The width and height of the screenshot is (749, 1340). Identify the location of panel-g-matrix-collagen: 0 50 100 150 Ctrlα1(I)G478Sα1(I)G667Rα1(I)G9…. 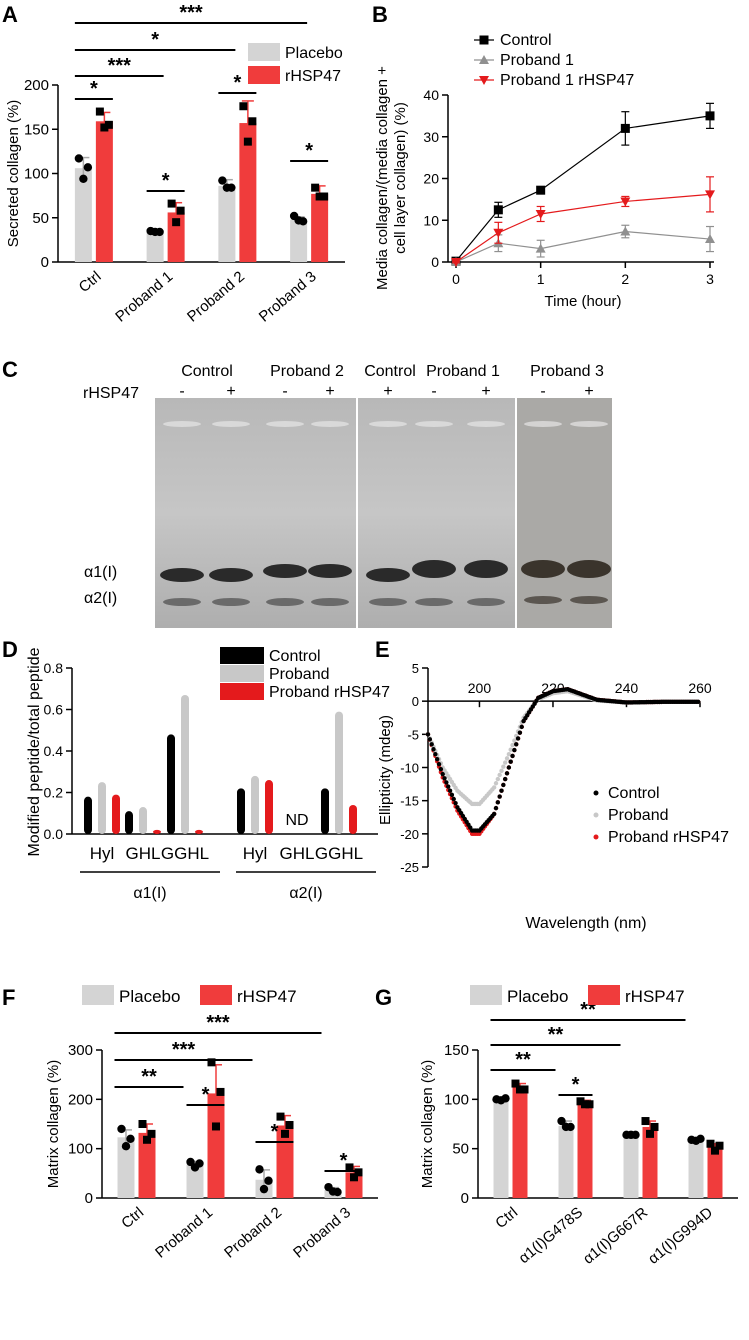
(578, 1126).